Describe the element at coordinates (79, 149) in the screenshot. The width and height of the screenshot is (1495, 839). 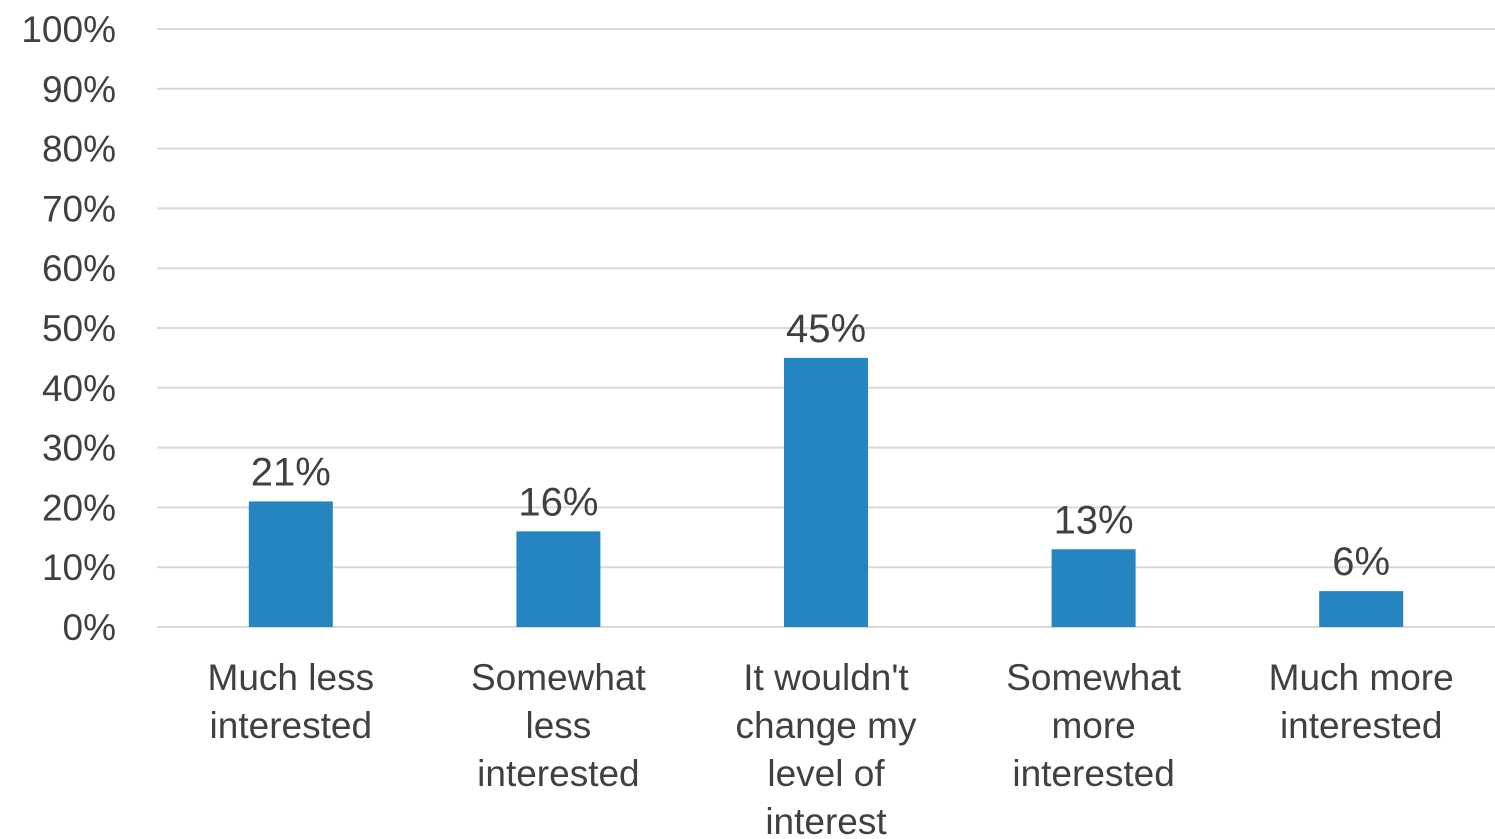
I see `y-tick-label: 80%` at that location.